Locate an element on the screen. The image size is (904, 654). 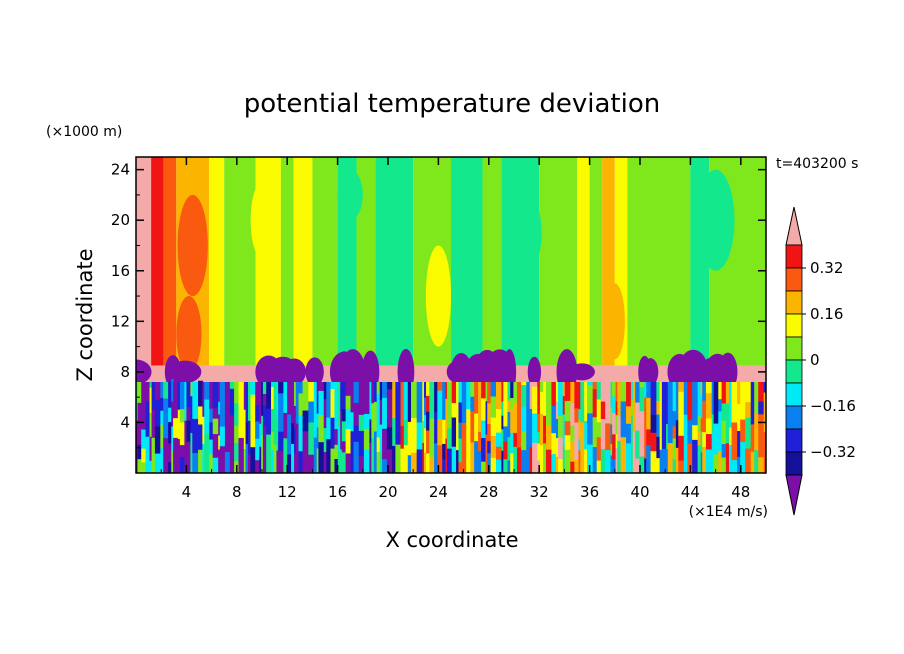
x-tick-label: 48 is located at coordinates (740, 492).